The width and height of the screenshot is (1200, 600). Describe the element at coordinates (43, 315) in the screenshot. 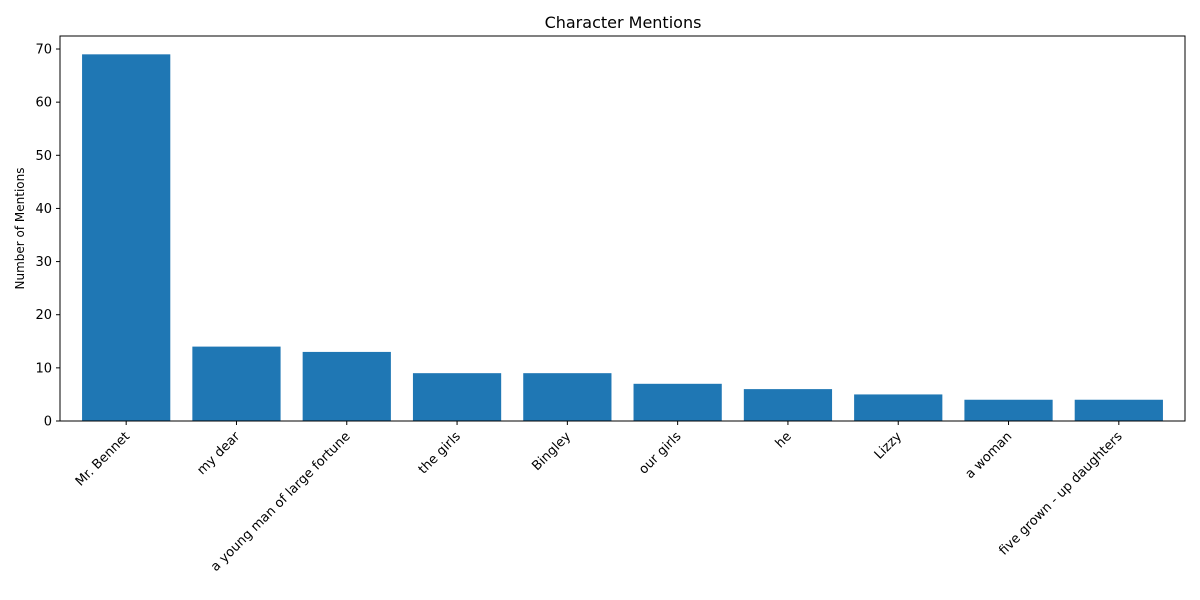

I see `y-tick-label: 20` at that location.